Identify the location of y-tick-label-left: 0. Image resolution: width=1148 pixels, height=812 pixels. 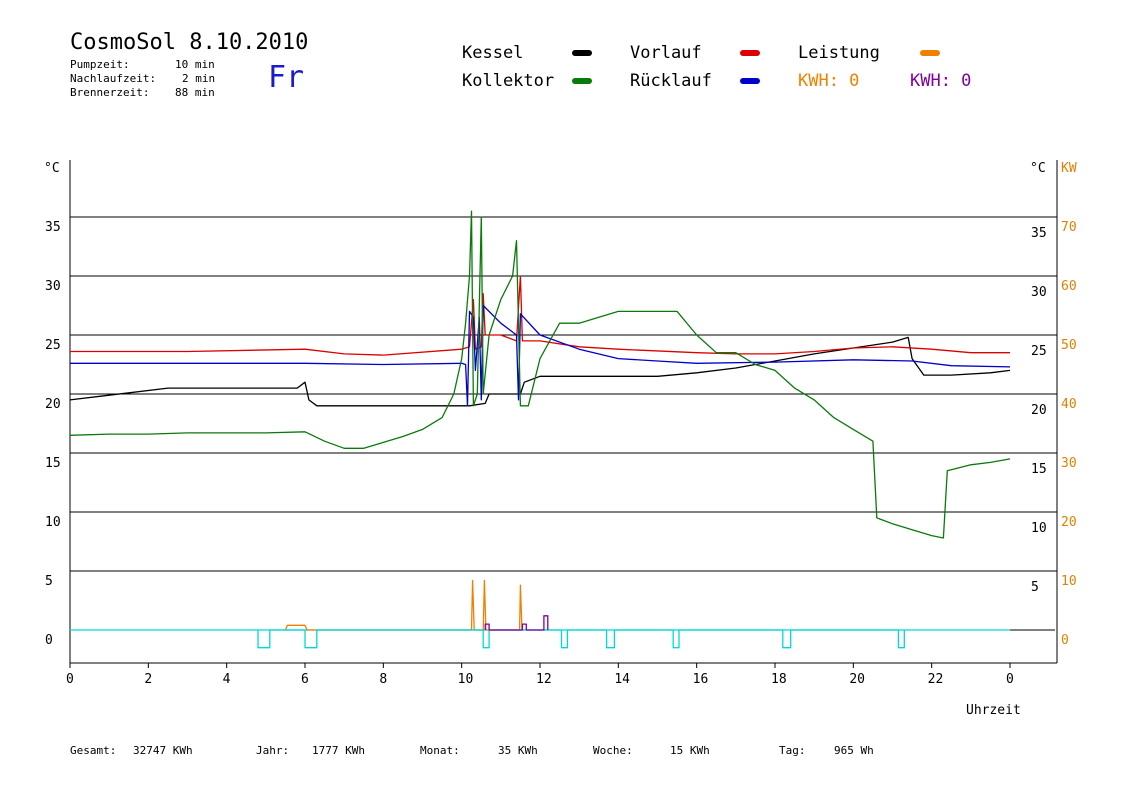
(49, 640).